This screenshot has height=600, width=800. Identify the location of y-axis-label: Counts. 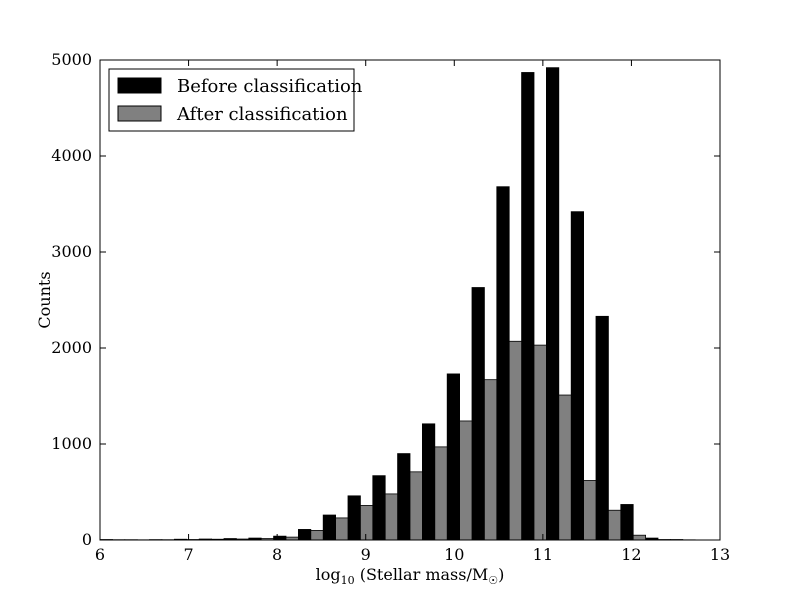
(44, 299).